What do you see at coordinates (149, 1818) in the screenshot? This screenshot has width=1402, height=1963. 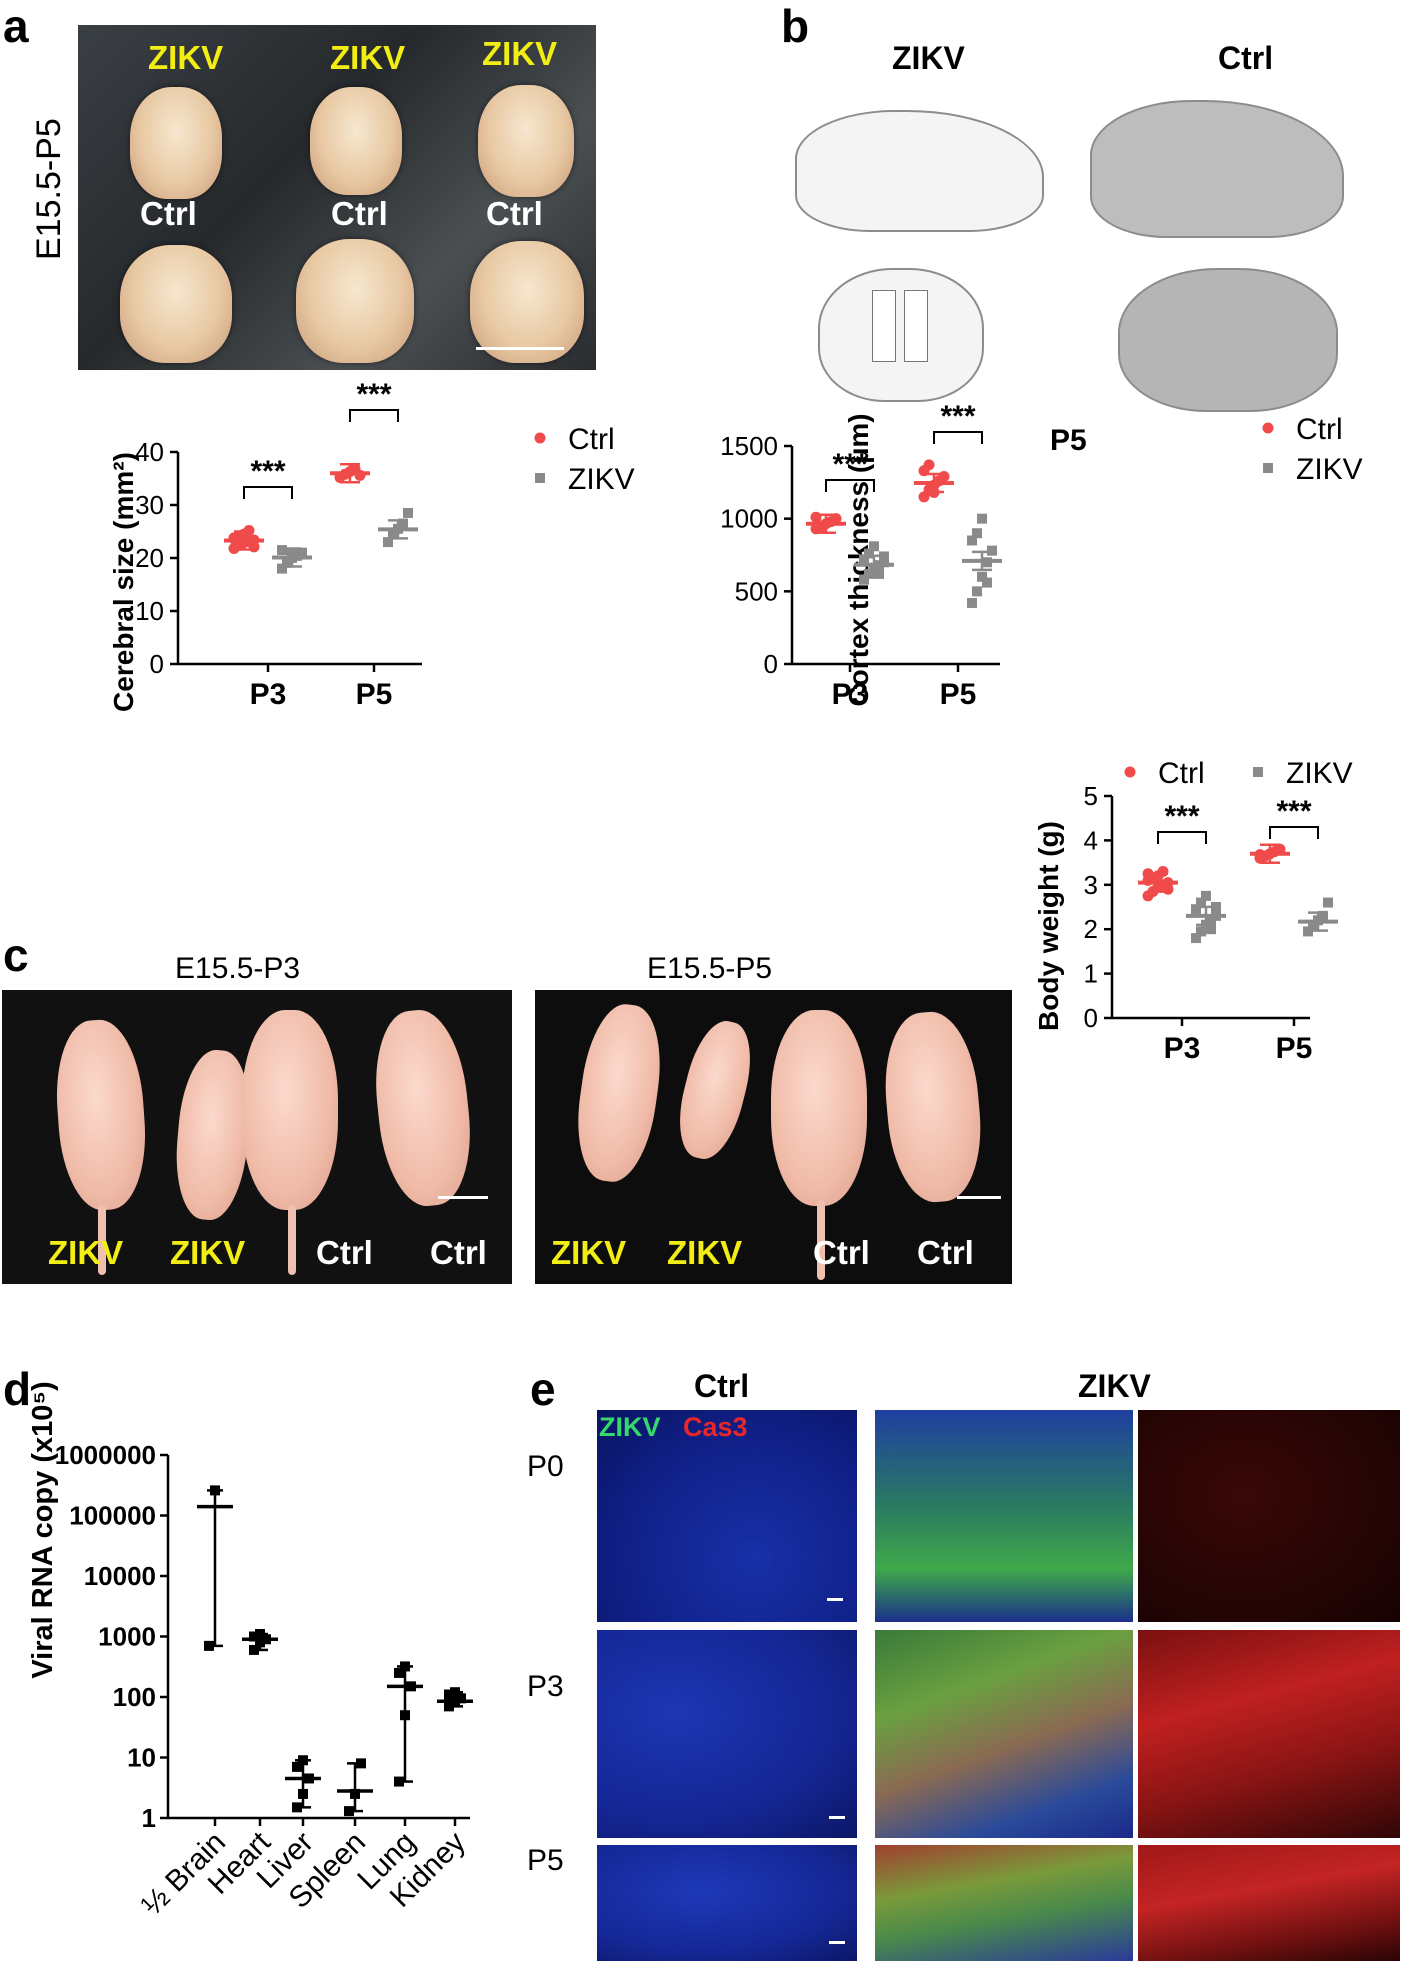 I see `viral-y-tick-label: 1` at bounding box center [149, 1818].